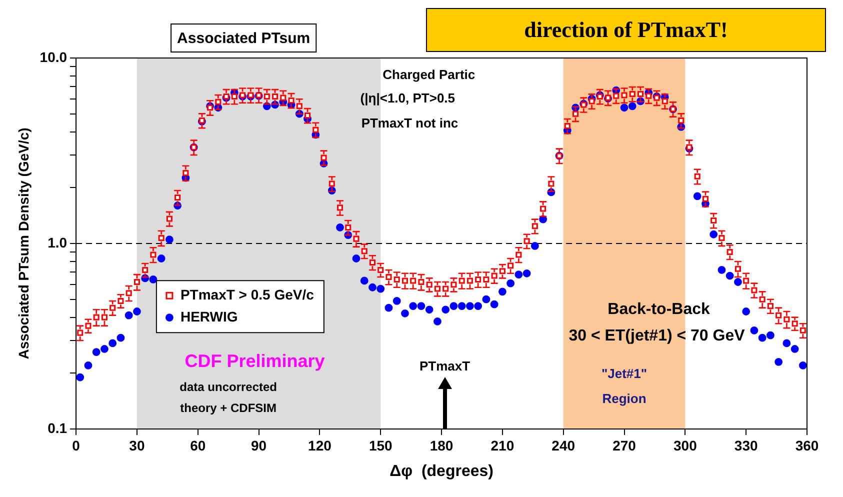 The width and height of the screenshot is (843, 497). Describe the element at coordinates (442, 471) in the screenshot. I see `x-axis-title: Δφ (degrees)` at that location.